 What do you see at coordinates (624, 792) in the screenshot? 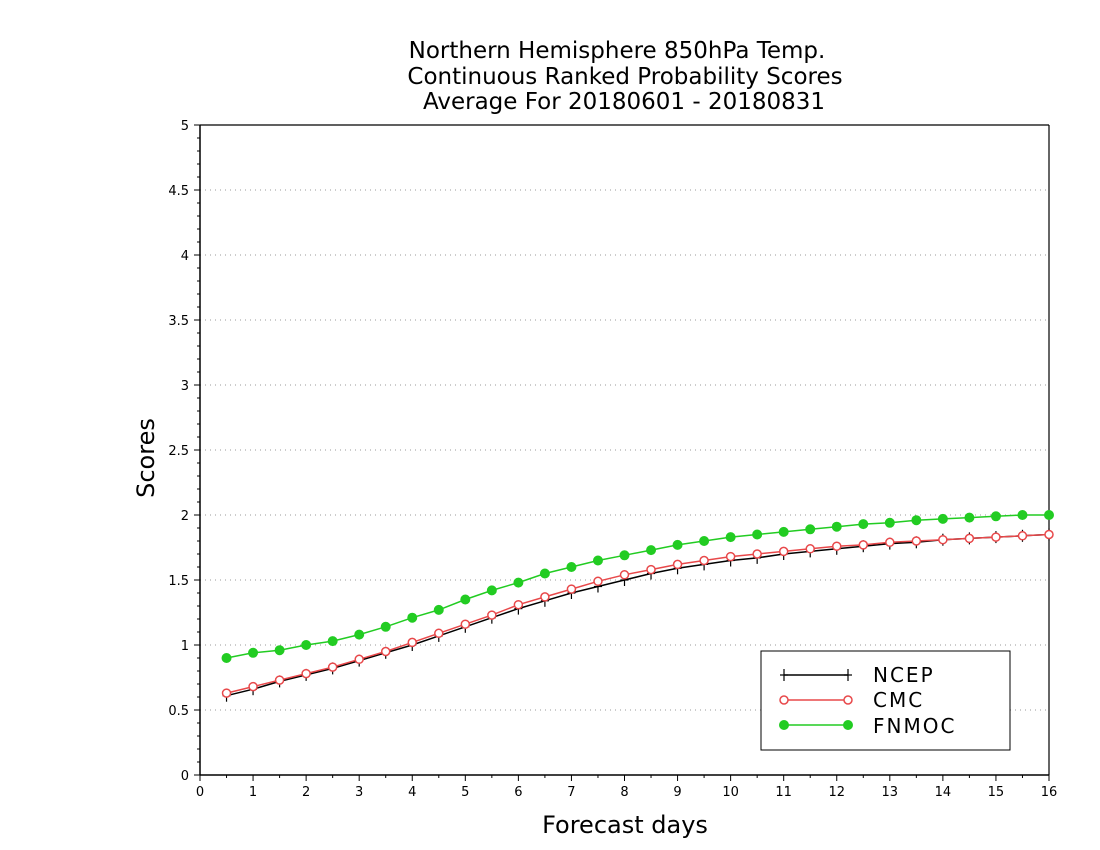
I see `x-tick-label-8: 8` at bounding box center [624, 792].